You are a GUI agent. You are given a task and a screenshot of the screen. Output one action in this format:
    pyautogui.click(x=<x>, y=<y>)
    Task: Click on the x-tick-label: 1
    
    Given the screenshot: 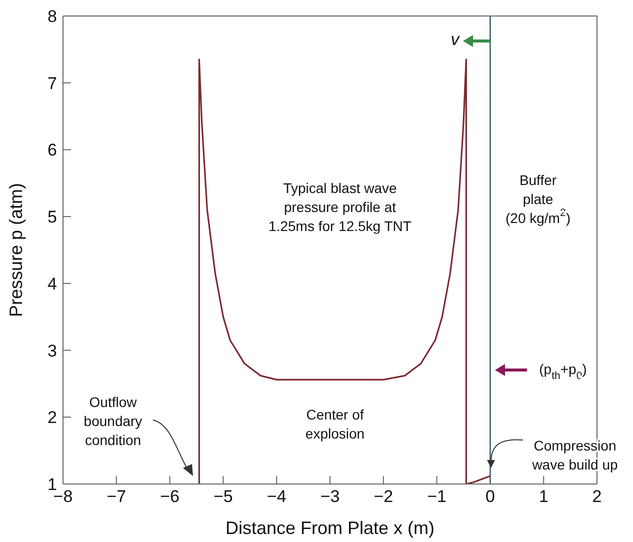 What is the action you would take?
    pyautogui.click(x=543, y=496)
    